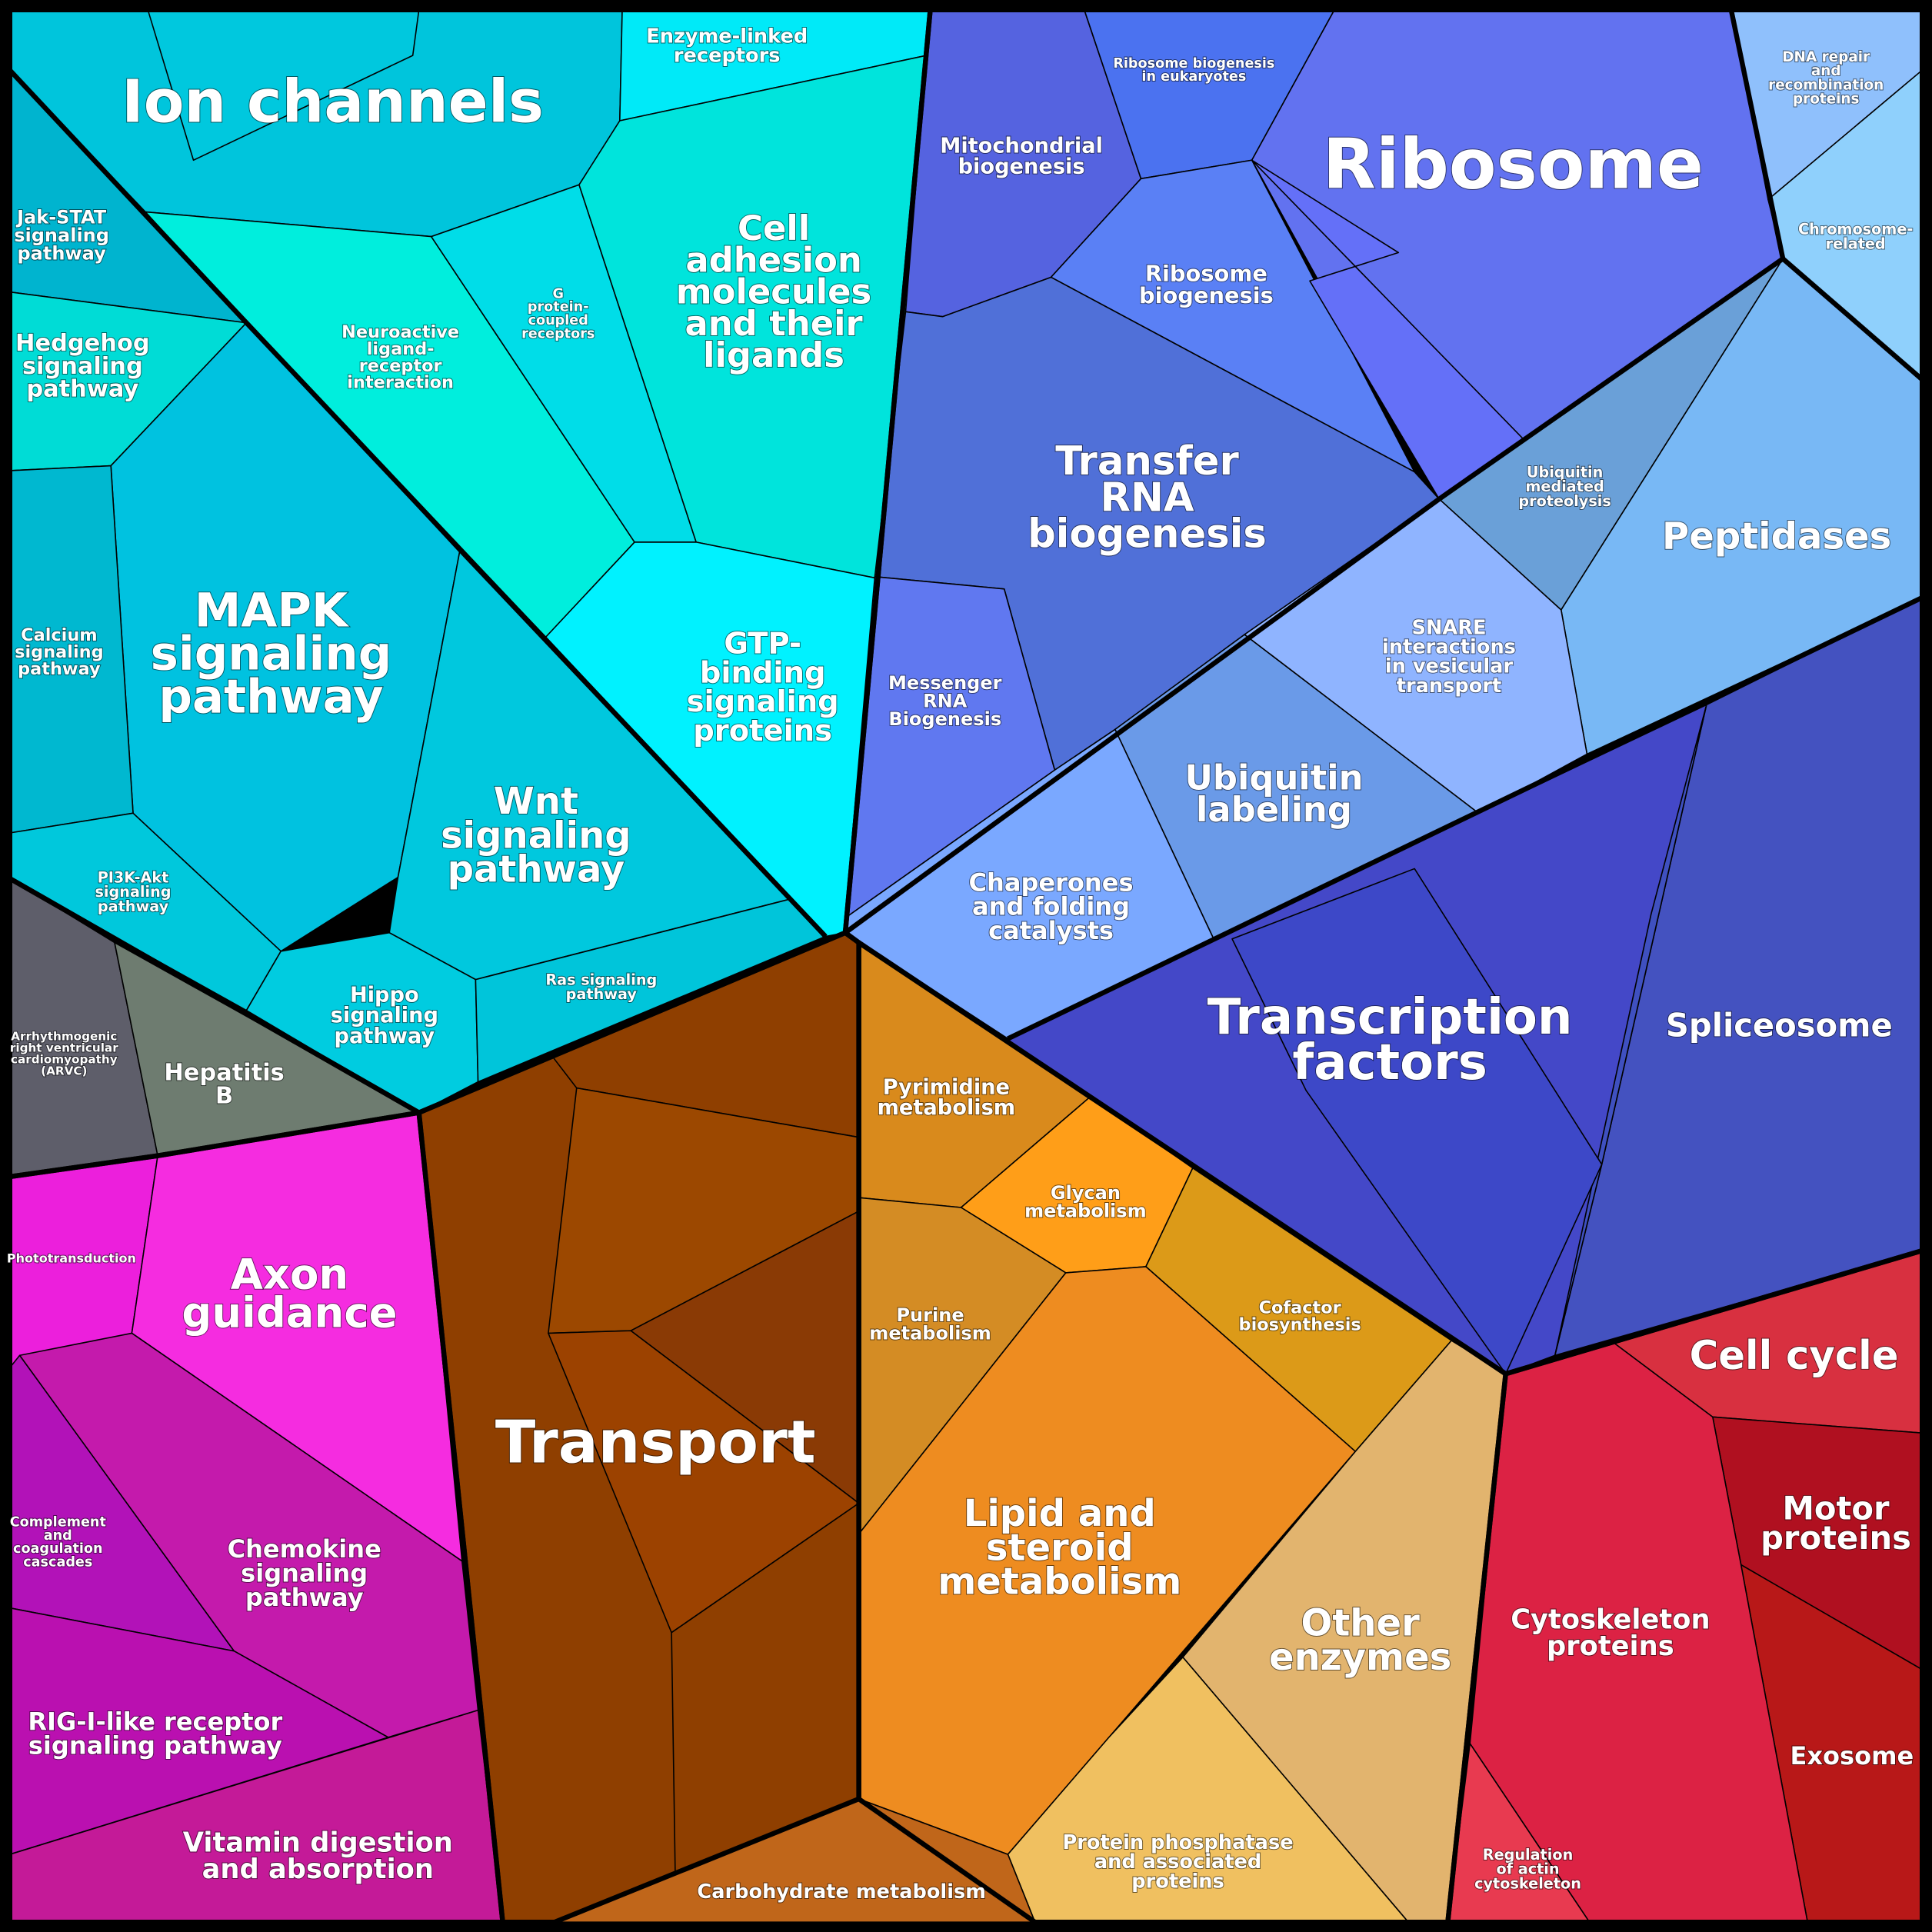 This screenshot has height=1932, width=1932. I want to click on region-label-line: RIG-I-like receptor, so click(155, 1721).